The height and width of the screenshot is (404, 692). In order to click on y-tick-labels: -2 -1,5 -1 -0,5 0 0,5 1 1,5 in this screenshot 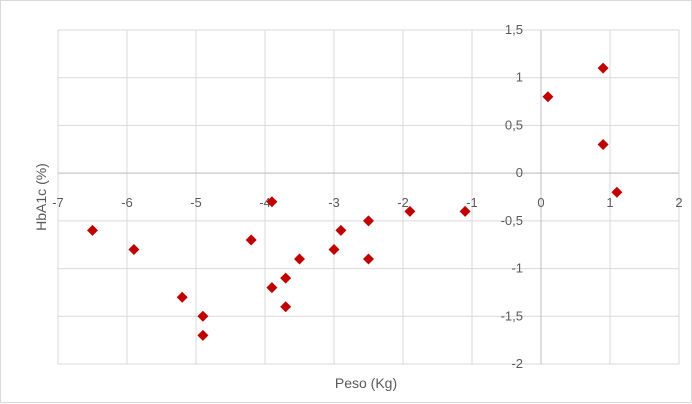, I will do `click(512, 196)`.